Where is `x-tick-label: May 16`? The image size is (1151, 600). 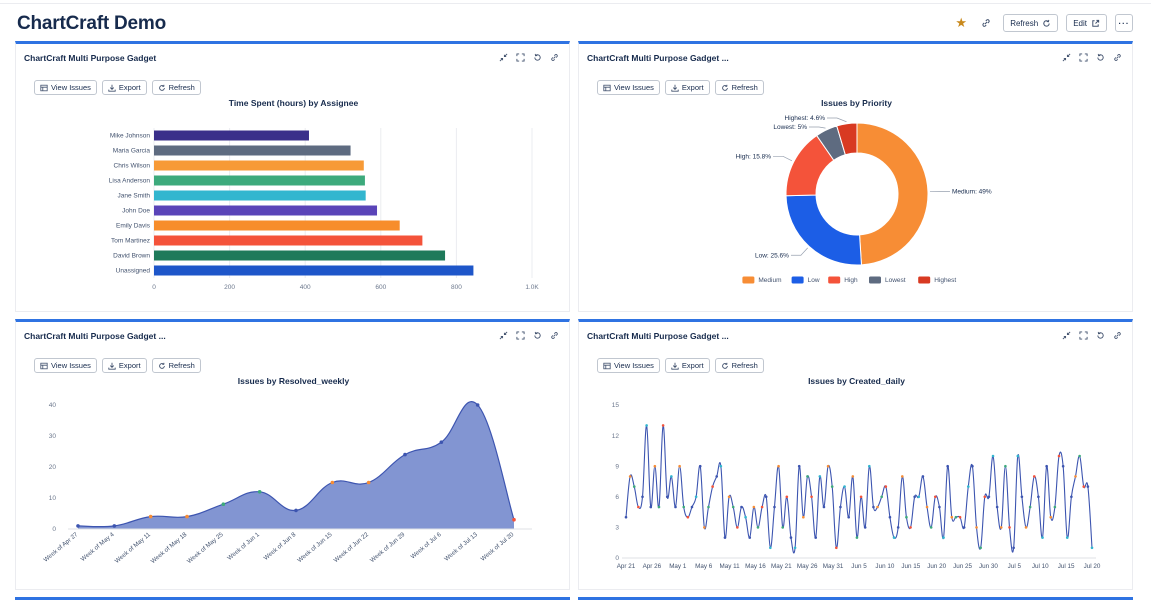
x-tick-label: May 16 is located at coordinates (755, 566).